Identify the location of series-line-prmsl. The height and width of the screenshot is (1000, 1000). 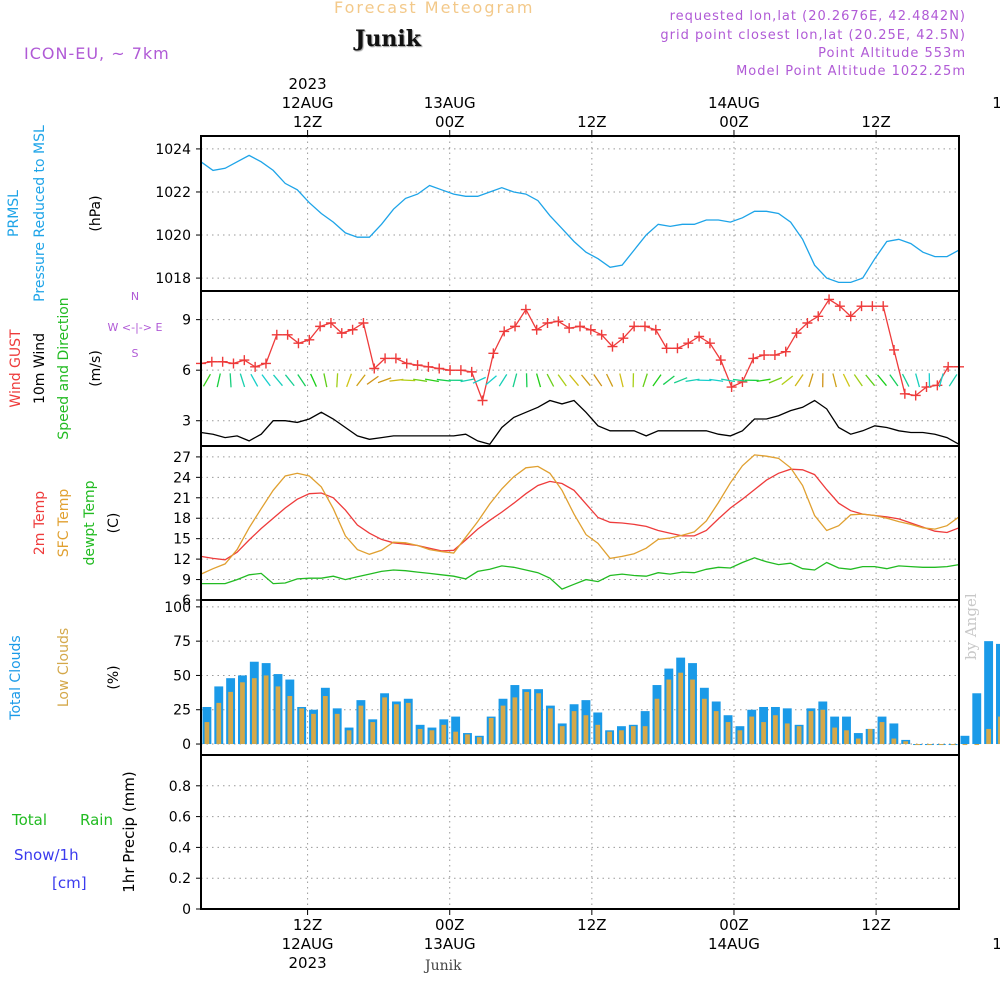
(580, 219).